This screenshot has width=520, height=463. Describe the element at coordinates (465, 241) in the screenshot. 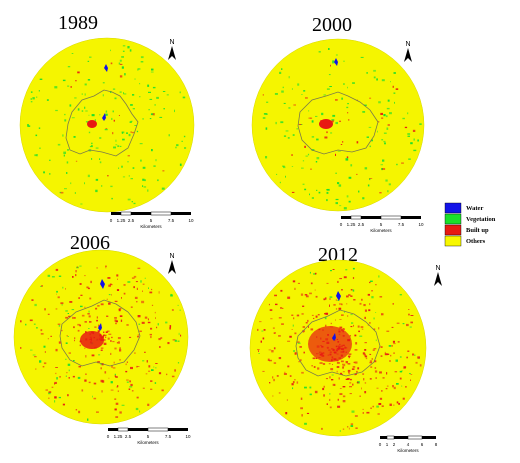

I see `legend-item-others: Others` at that location.